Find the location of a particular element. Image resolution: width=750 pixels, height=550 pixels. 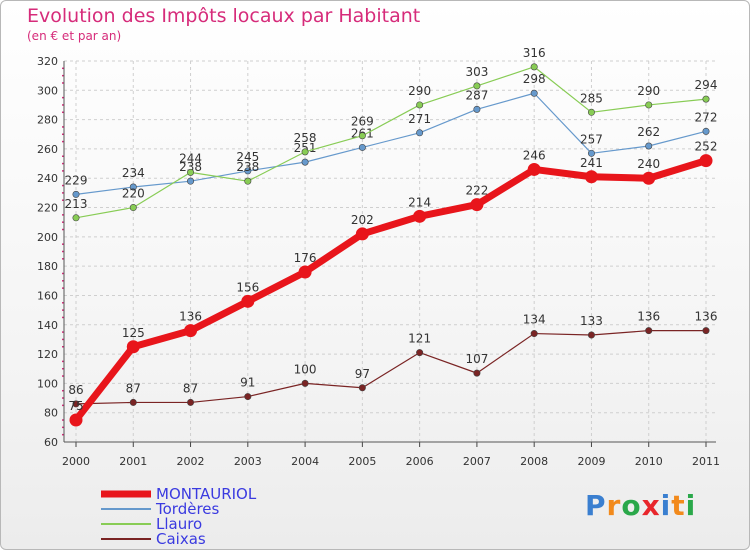

x-tick-label: 2005 is located at coordinates (362, 461).